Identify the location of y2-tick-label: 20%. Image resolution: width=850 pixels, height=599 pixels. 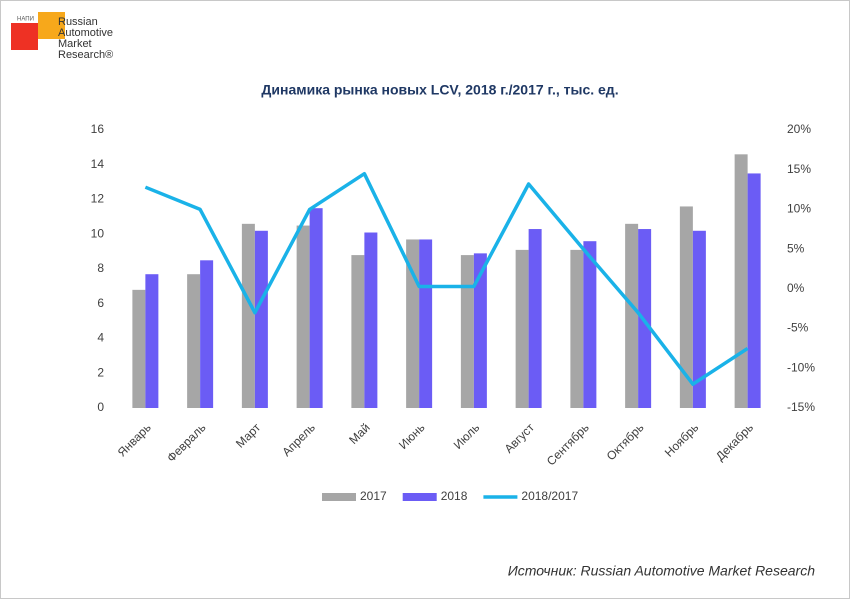
(799, 129).